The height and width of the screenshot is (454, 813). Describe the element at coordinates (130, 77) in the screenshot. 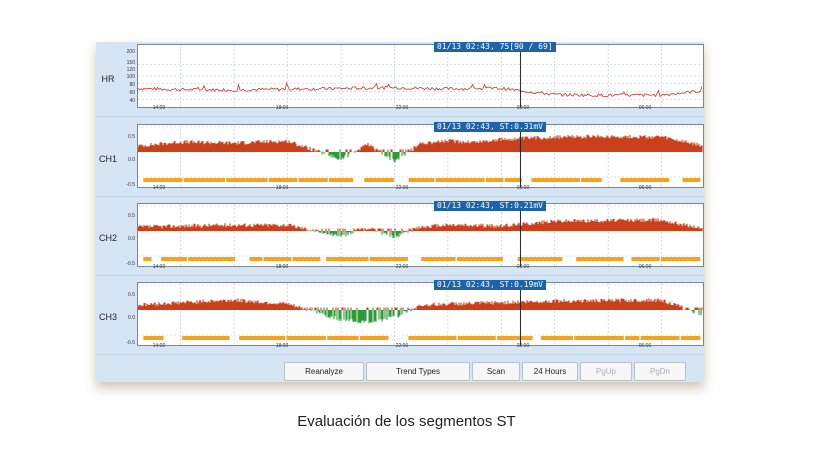

I see `y-tick-label: 100` at that location.